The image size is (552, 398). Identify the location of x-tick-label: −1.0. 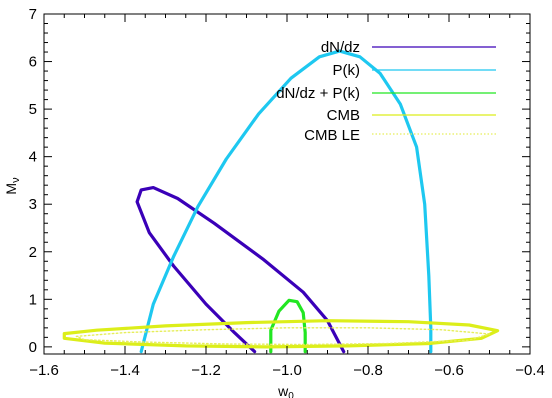
(287, 370).